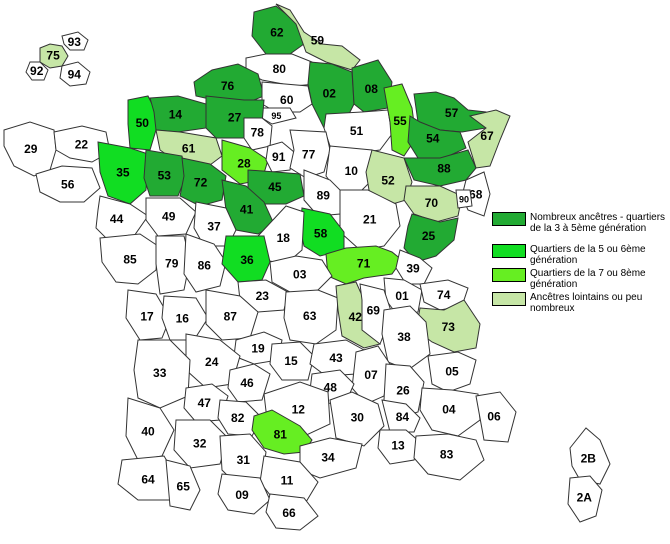  I want to click on department-code-67: 67, so click(487, 136).